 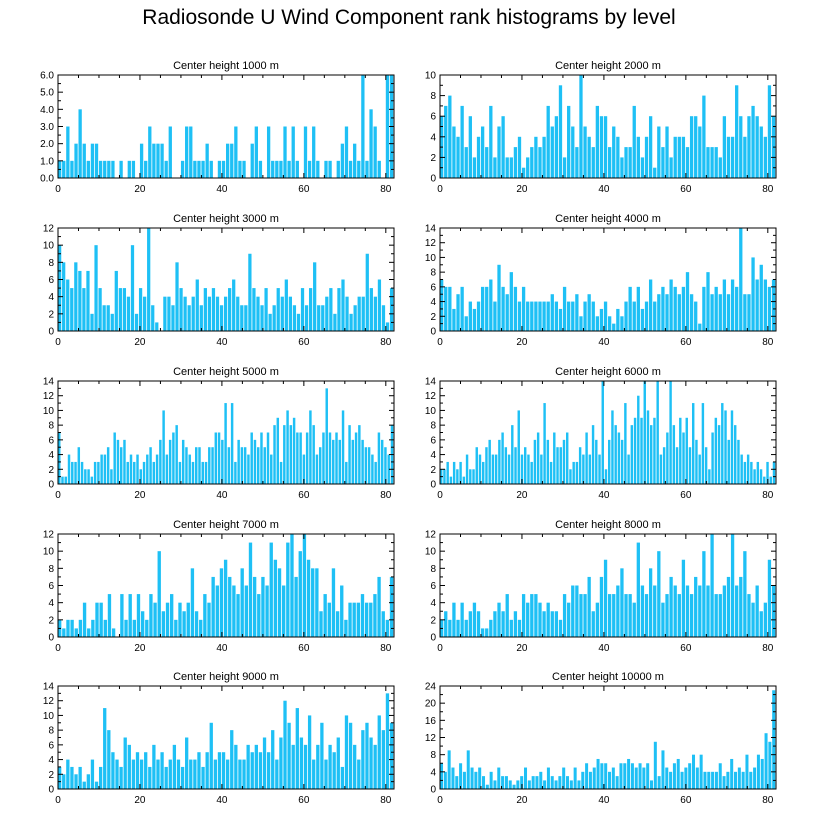 I want to click on y-tick-label: 3.0, so click(x=47, y=127).